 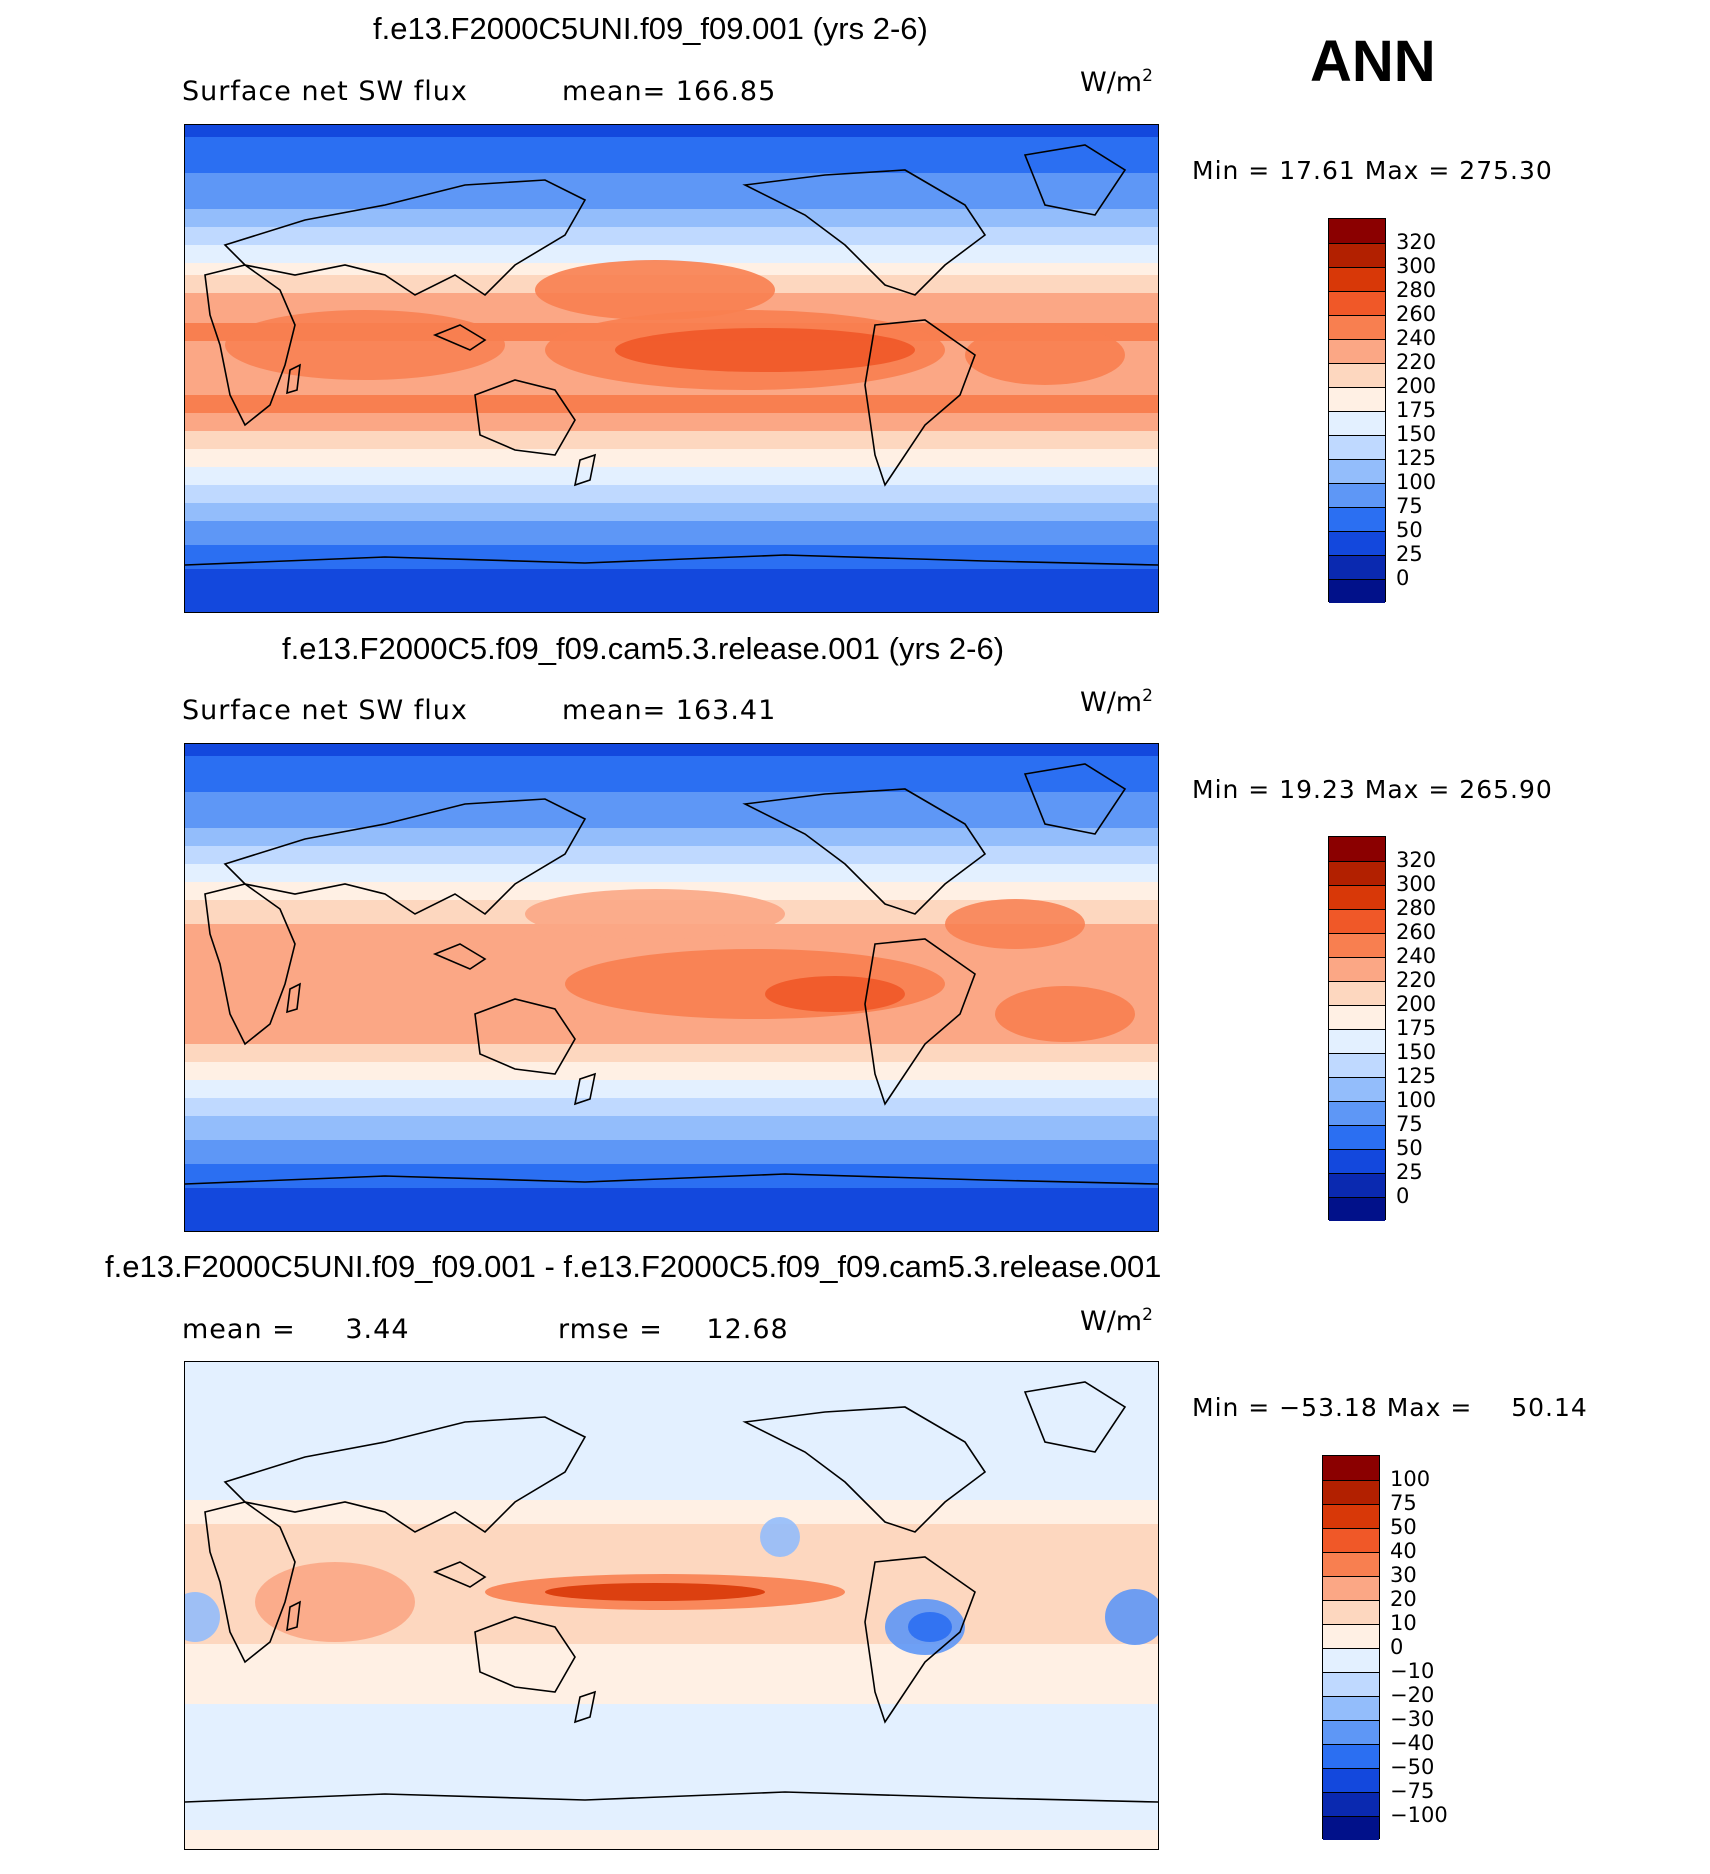 I want to click on panel2-map-svg, so click(x=671, y=987).